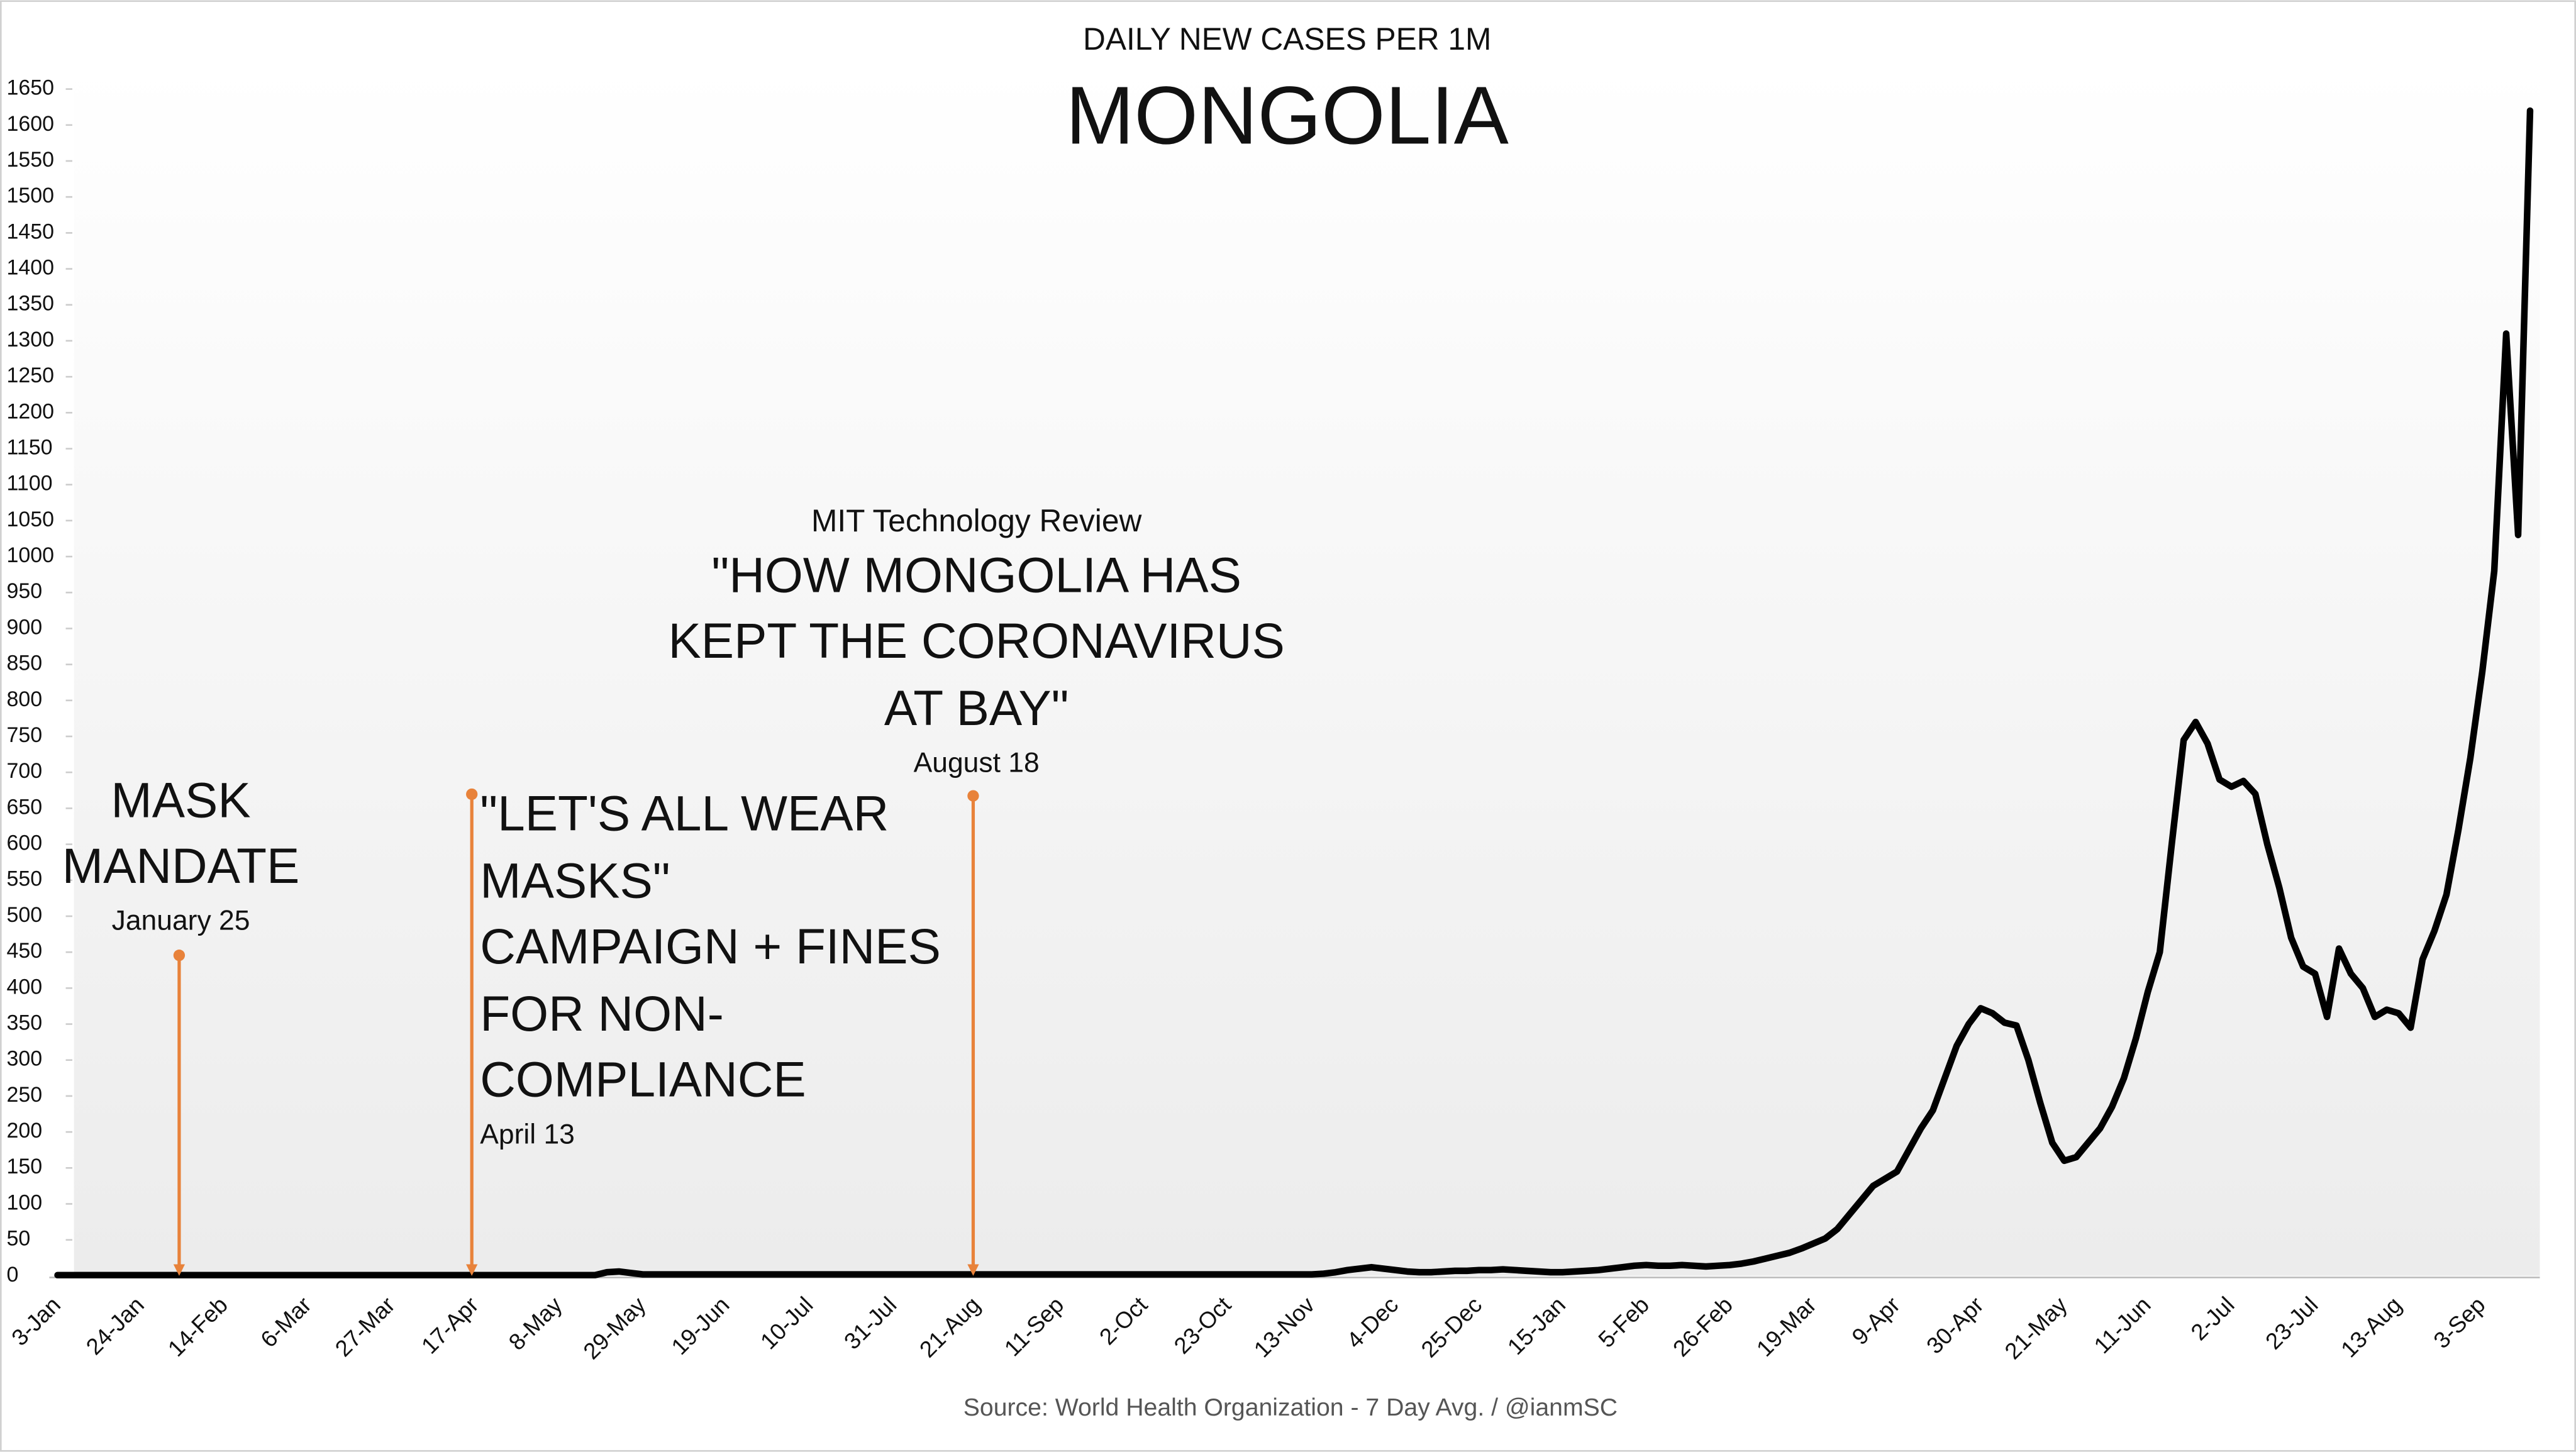  Describe the element at coordinates (24, 843) in the screenshot. I see `y-tick-label: 600` at that location.